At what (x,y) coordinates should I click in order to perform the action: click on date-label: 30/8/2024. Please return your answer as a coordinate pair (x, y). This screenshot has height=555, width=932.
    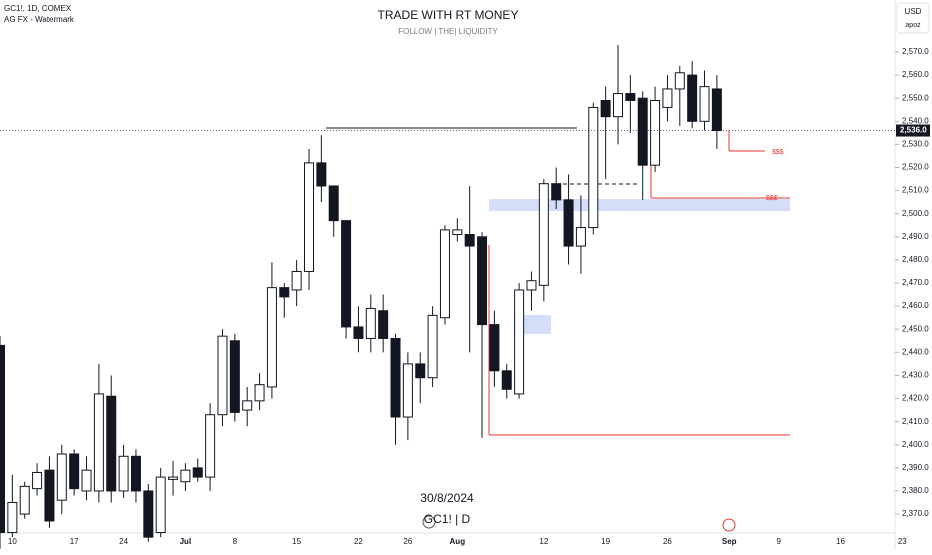
    Looking at the image, I should click on (447, 498).